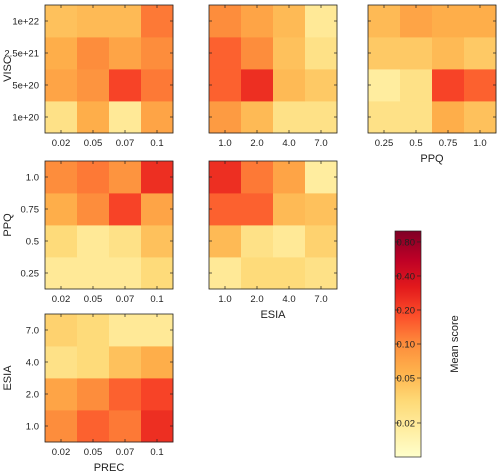  Describe the element at coordinates (30, 273) in the screenshot. I see `y-tick-label: 0.25` at that location.